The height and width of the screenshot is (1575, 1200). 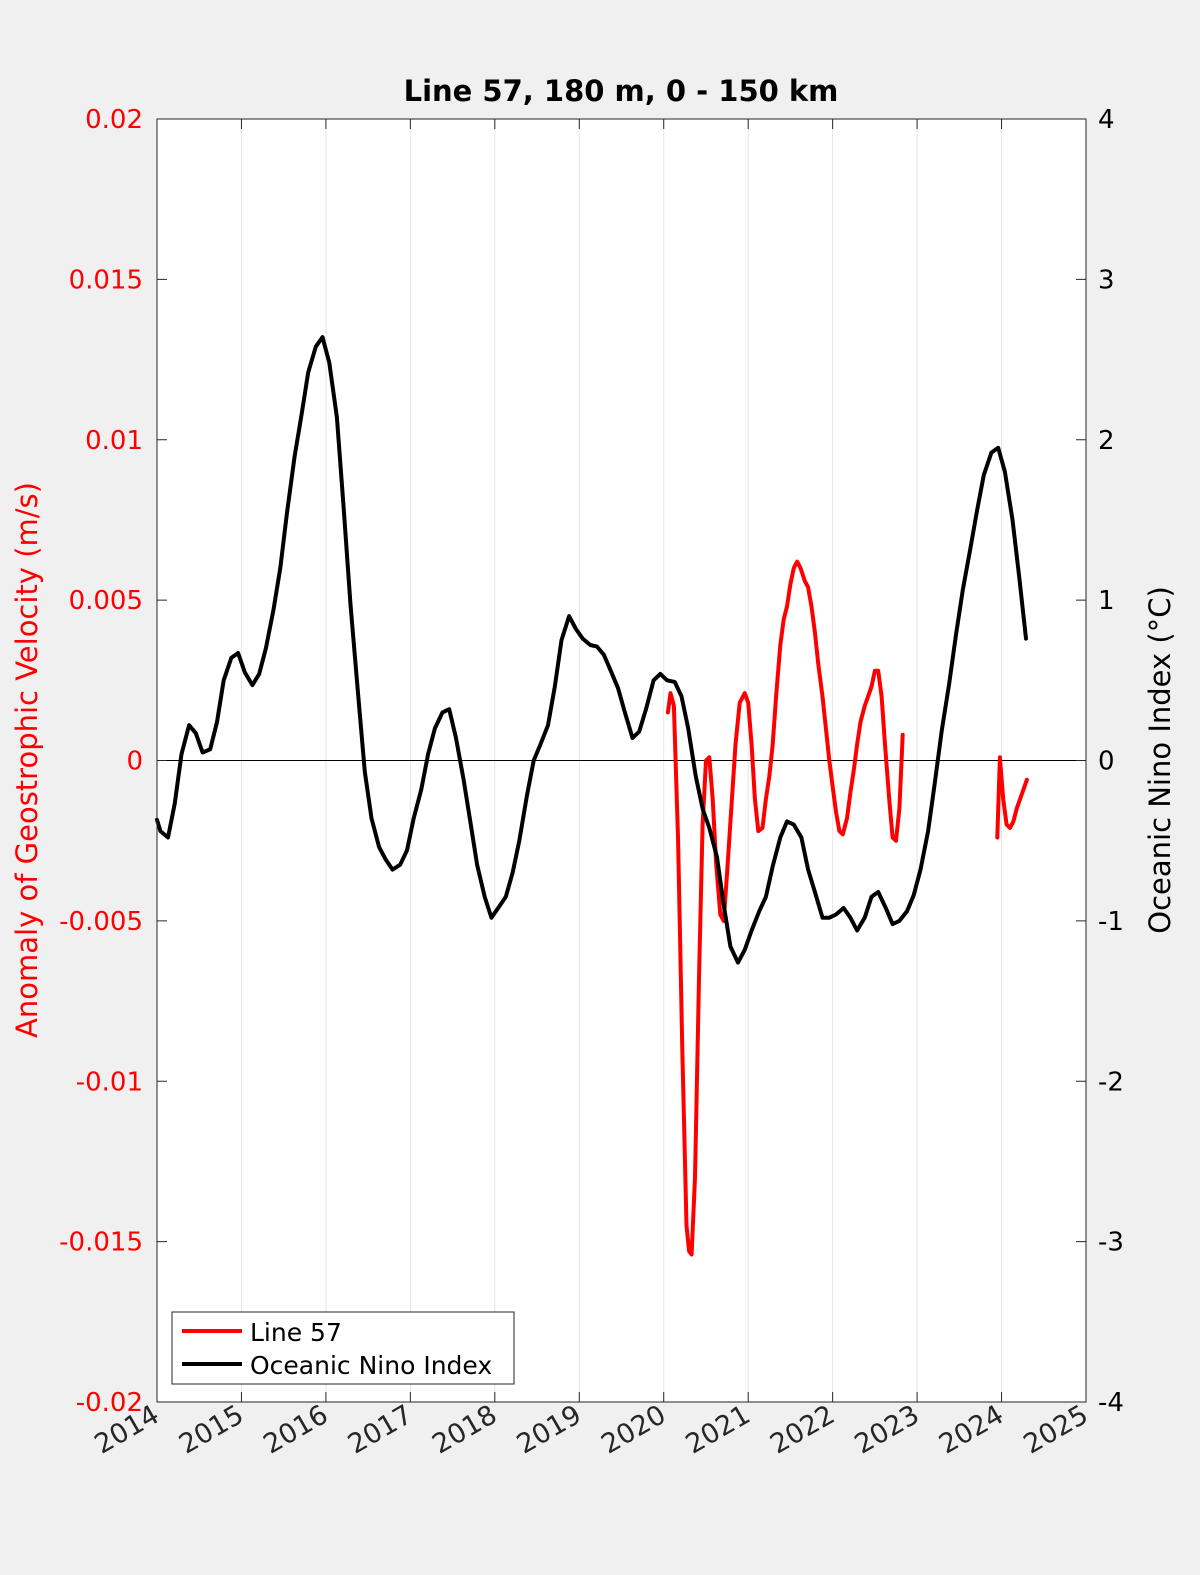 What do you see at coordinates (1111, 1243) in the screenshot?
I see `y-right-tick-label--3: -3` at bounding box center [1111, 1243].